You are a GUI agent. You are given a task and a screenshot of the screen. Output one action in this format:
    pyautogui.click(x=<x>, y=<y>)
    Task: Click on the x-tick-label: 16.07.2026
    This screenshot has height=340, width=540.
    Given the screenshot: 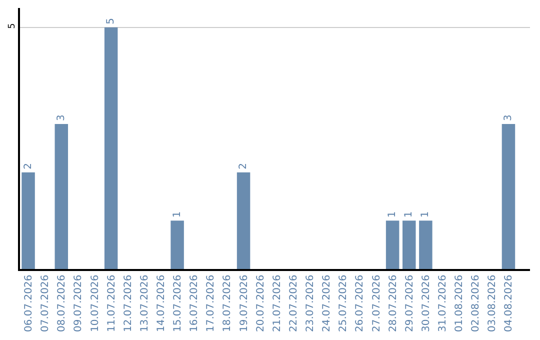 What is the action you would take?
    pyautogui.click(x=194, y=303)
    